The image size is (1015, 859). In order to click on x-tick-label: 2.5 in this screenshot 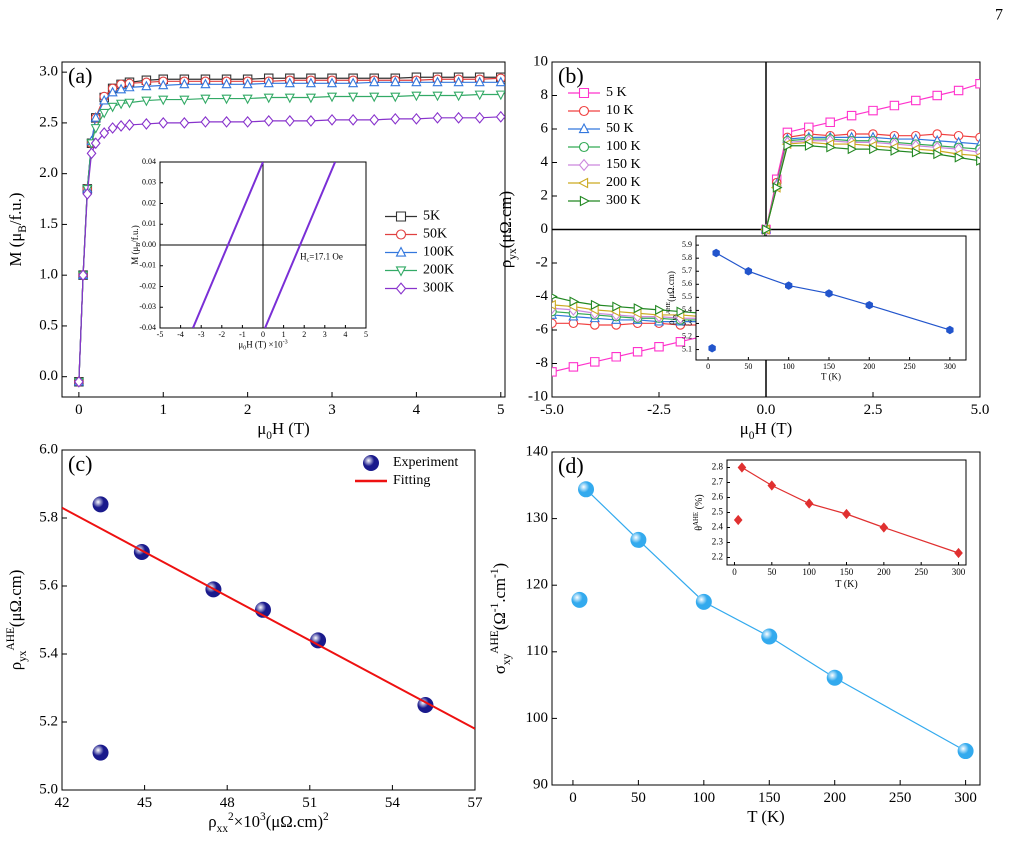, I will do `click(873, 410)`.